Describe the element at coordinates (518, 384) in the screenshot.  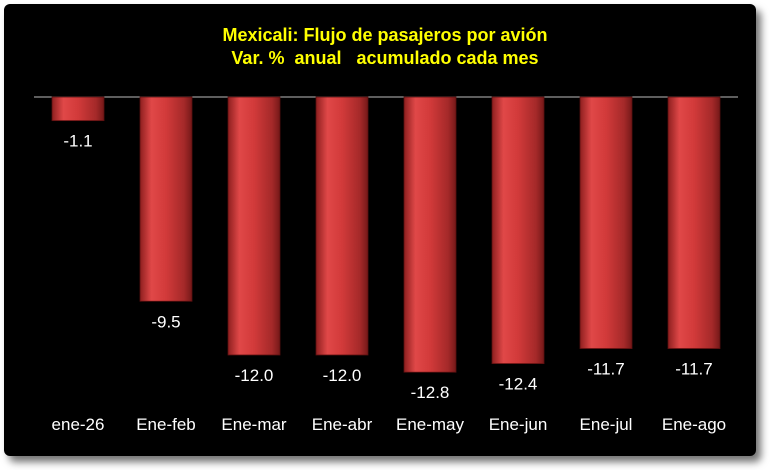
I see `data-label-ene-jun: -12.4` at that location.